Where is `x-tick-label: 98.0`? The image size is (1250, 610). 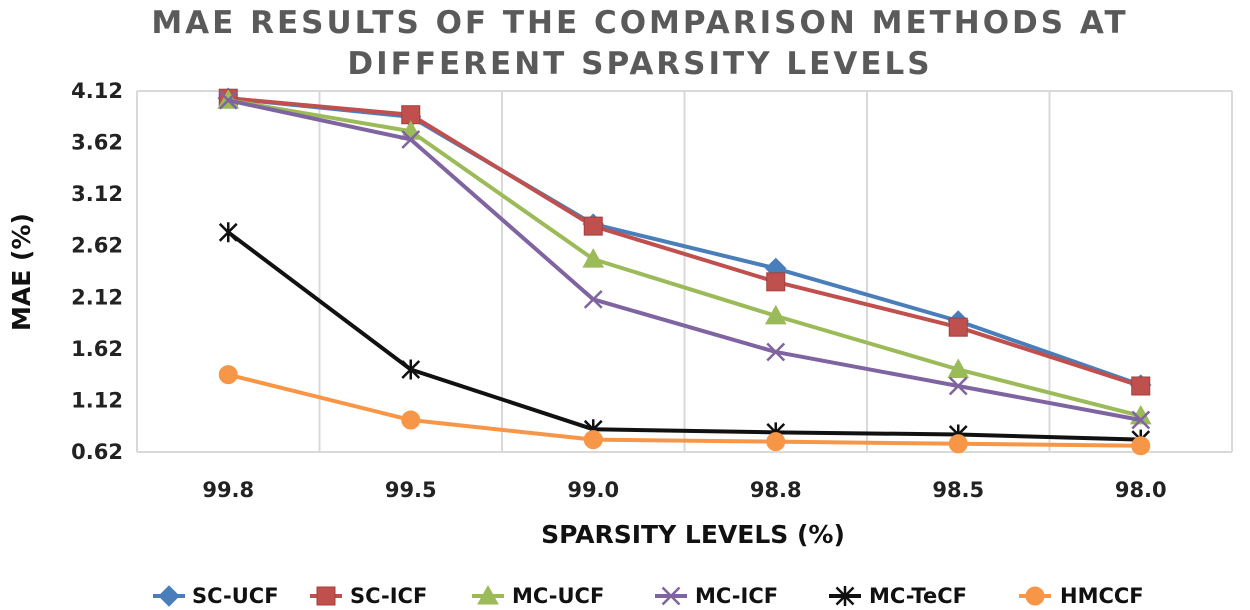
x-tick-label: 98.0 is located at coordinates (1141, 490).